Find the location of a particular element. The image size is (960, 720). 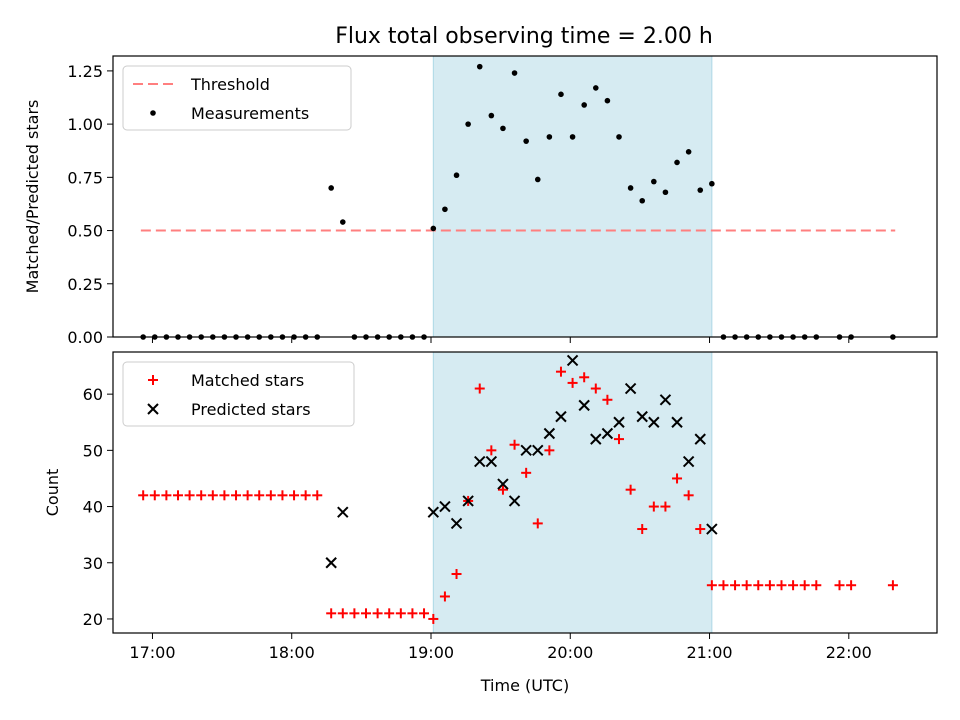

y-tick-label: 0.00 is located at coordinates (85, 337).